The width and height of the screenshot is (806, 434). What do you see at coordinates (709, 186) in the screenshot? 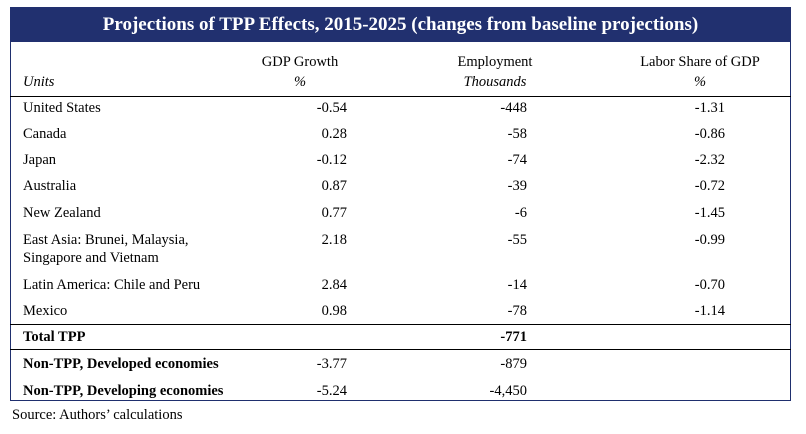
I see `labor-share-value: -0.72` at bounding box center [709, 186].